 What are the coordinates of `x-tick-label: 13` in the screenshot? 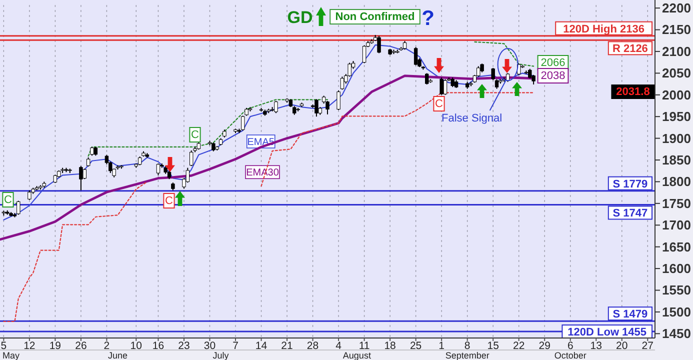 It's located at (596, 346).